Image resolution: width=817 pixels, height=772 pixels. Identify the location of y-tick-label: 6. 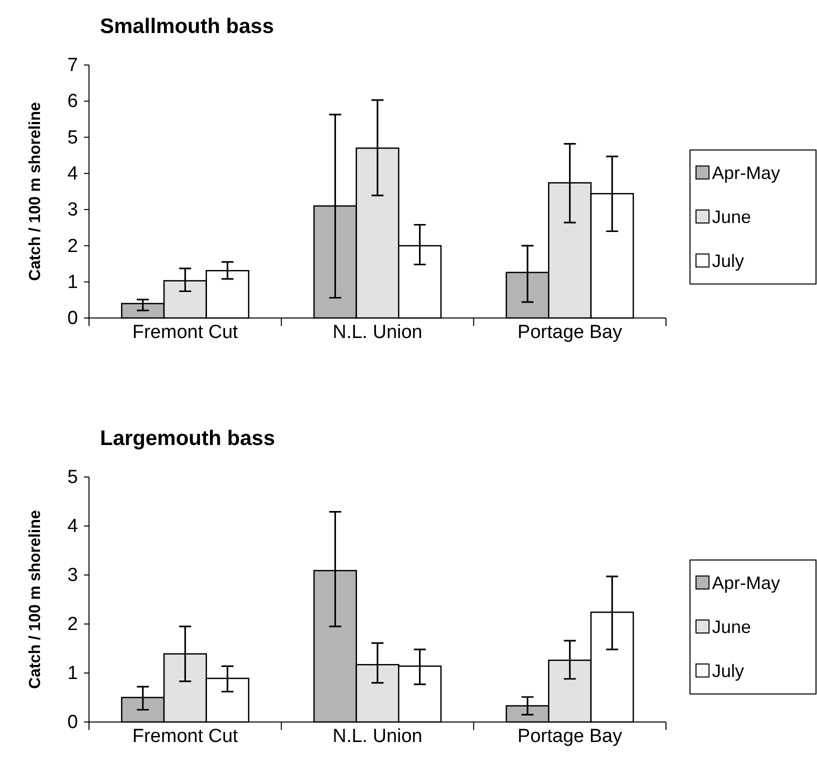
(72, 101).